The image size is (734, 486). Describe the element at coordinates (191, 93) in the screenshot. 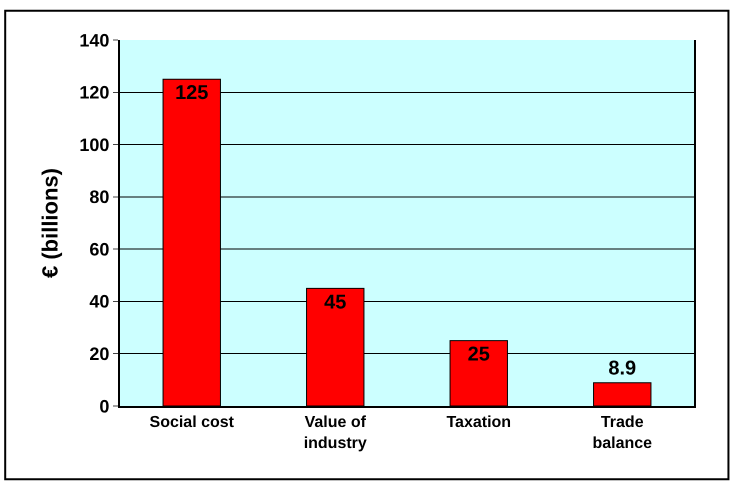

I see `data-label: 125` at that location.